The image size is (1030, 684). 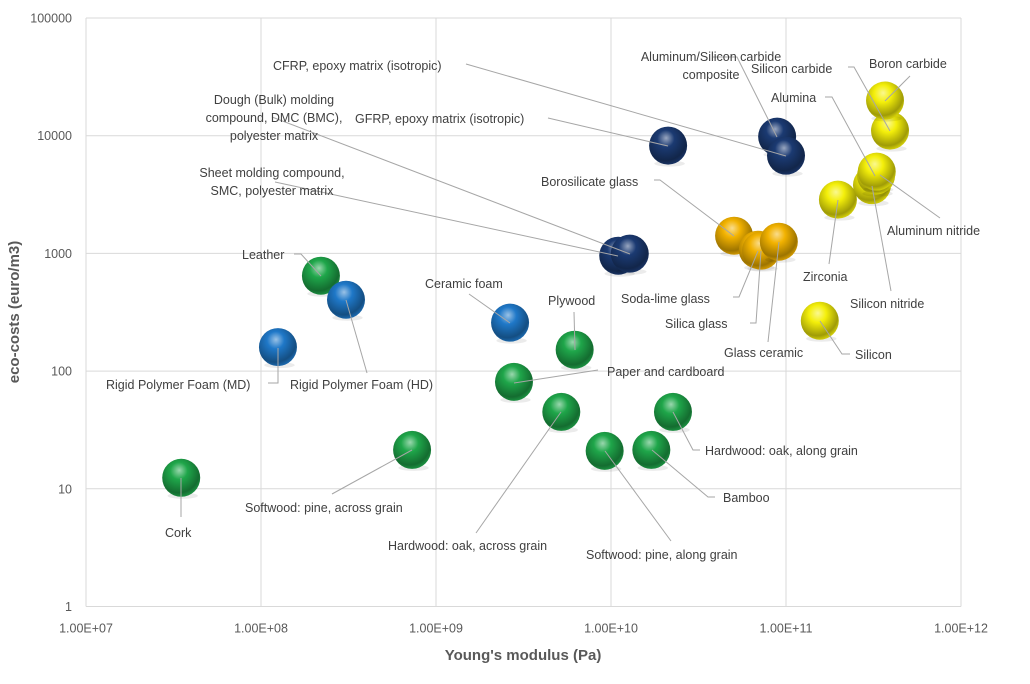 I want to click on x-axis-title: Young's modulus (Pa), so click(x=523, y=655).